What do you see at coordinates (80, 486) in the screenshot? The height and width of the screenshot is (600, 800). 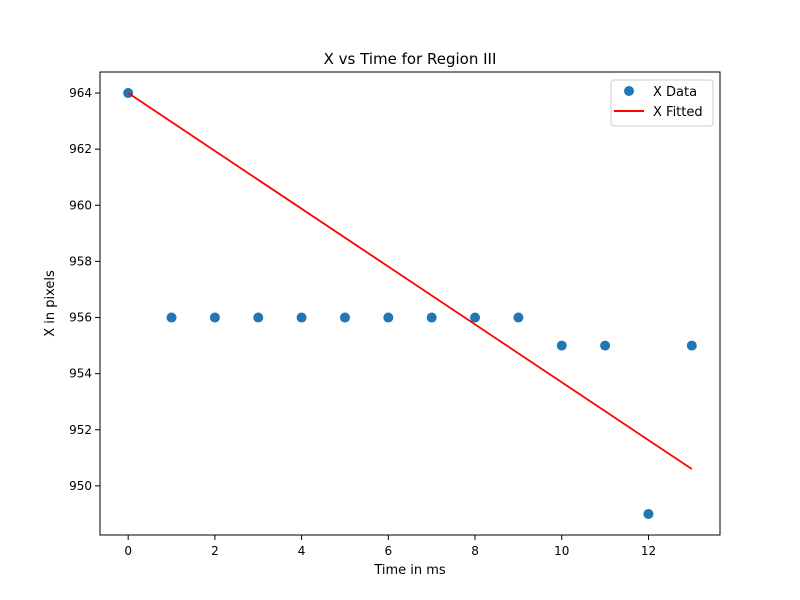 I see `y-tick-label: 950` at bounding box center [80, 486].